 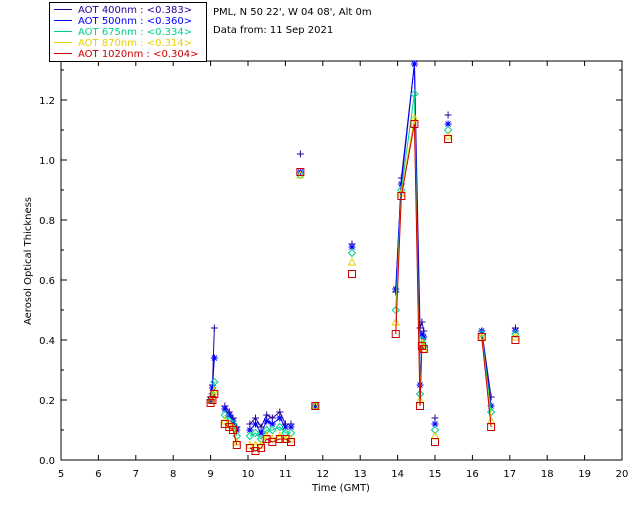 What do you see at coordinates (47, 401) in the screenshot?
I see `y-tick-label: 0.2` at bounding box center [47, 401].